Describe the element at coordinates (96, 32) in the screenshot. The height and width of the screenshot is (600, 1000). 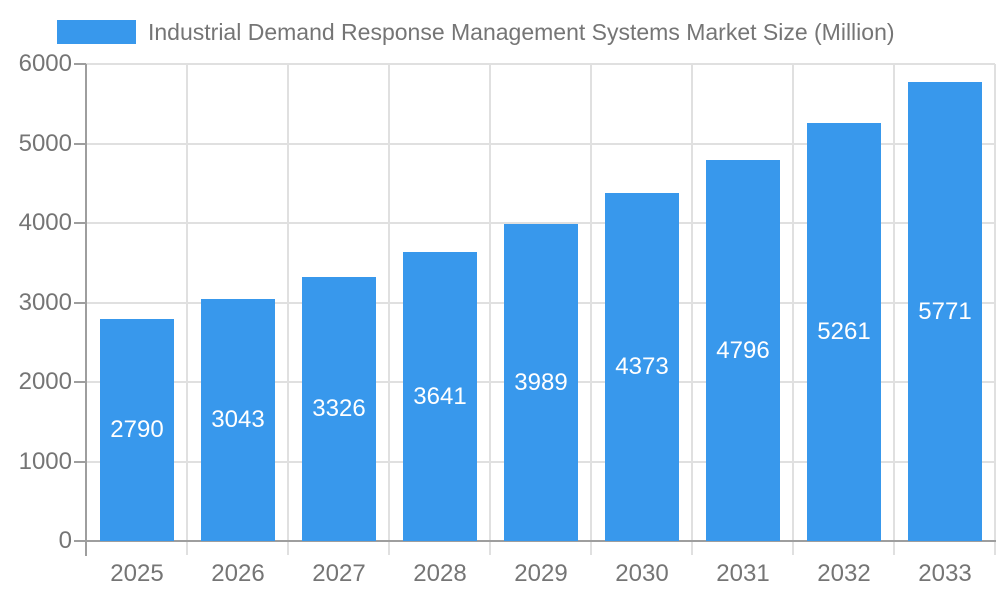
I see `legend-swatch` at that location.